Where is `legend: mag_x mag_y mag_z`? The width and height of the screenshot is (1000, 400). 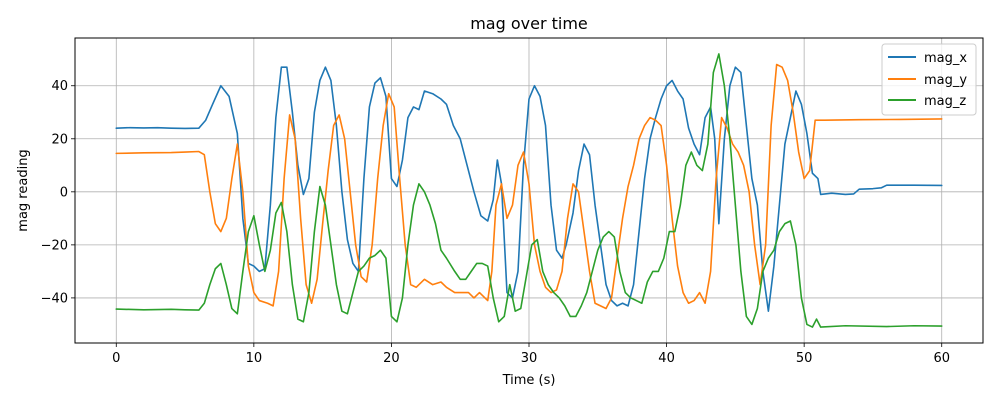 legend: mag_x mag_y mag_z is located at coordinates (929, 79).